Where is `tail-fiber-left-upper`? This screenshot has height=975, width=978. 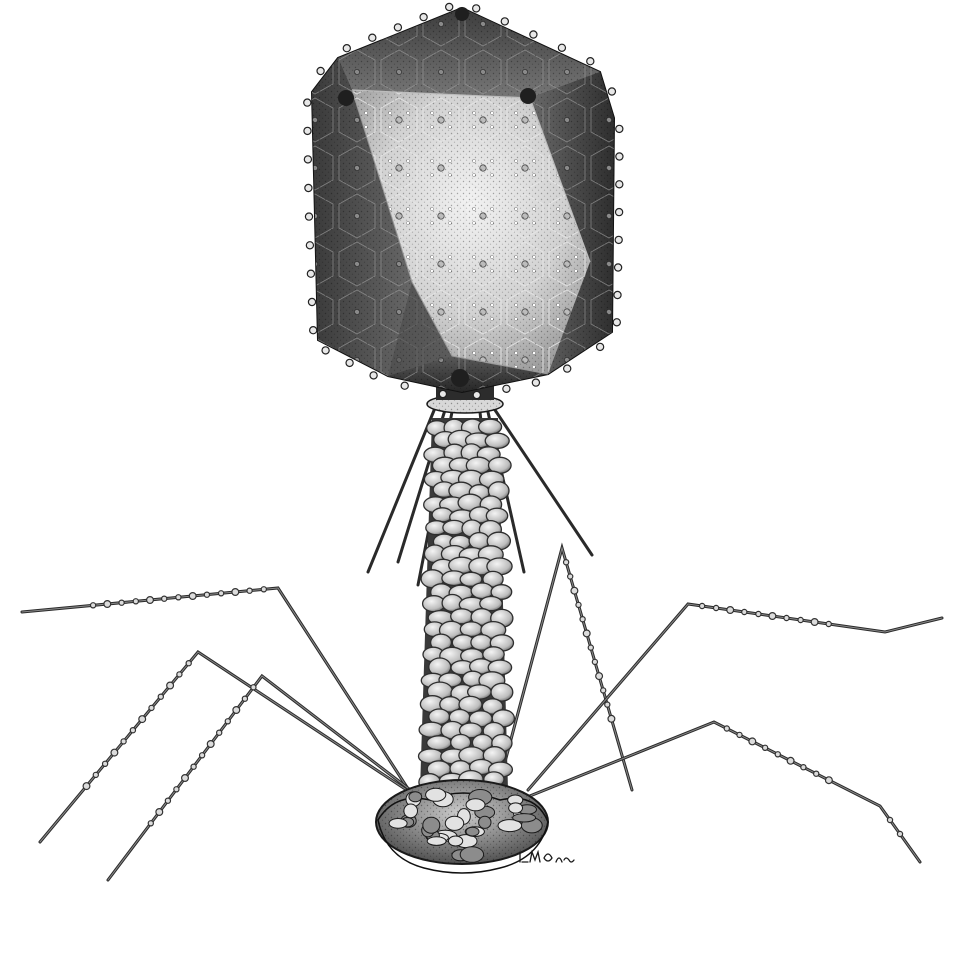 tail-fiber-left-upper is located at coordinates (217, 691).